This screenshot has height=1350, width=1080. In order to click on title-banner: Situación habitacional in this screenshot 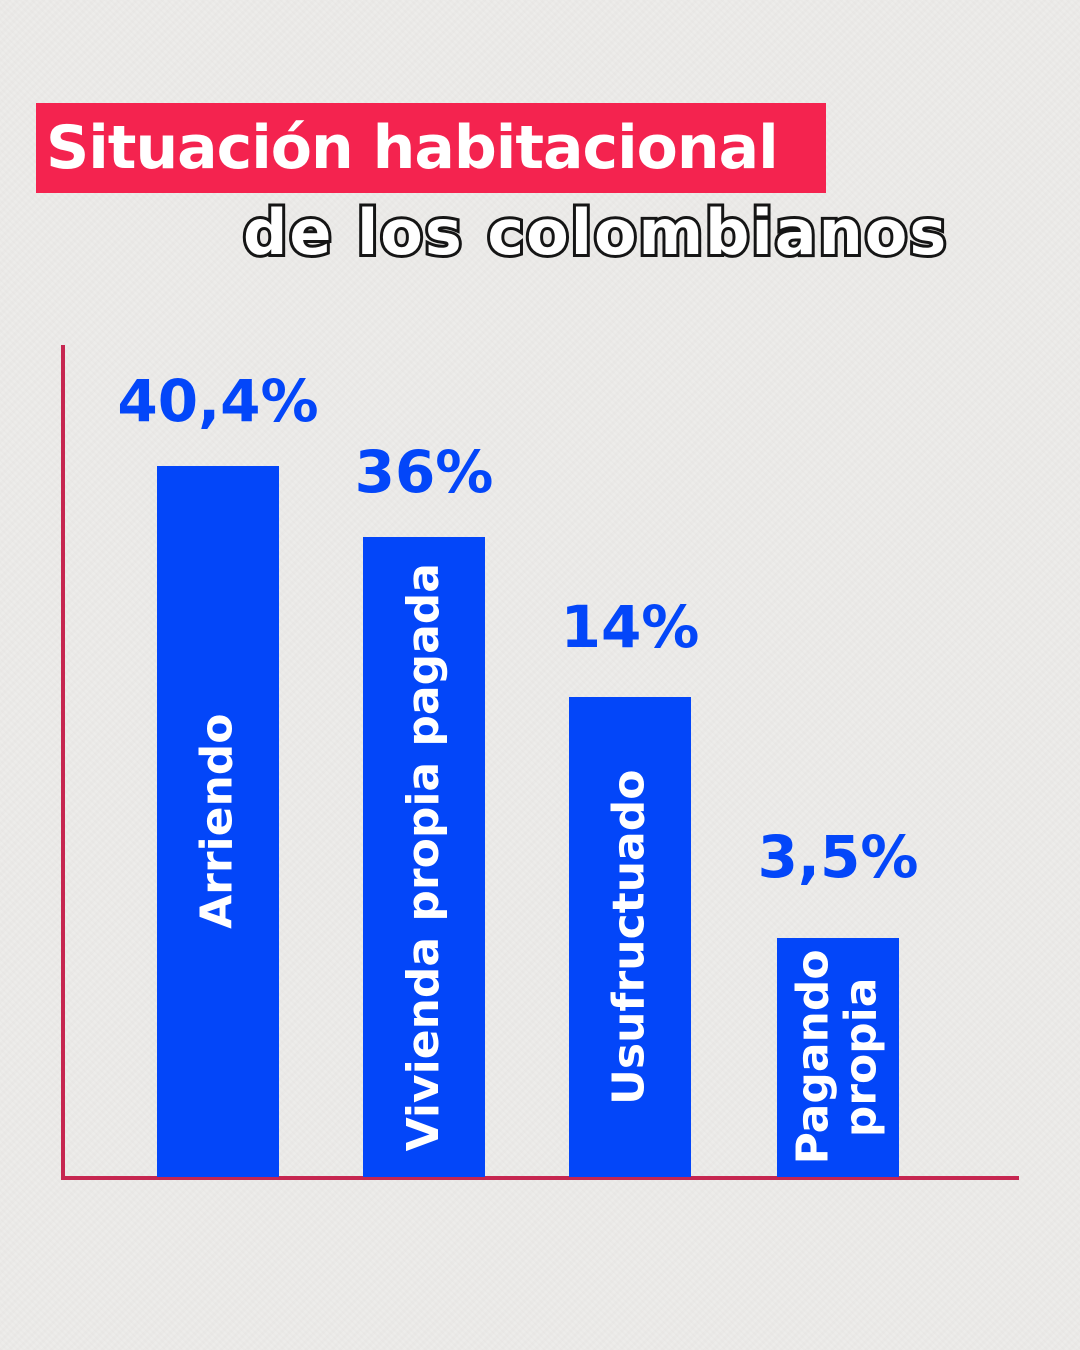, I will do `click(431, 148)`.